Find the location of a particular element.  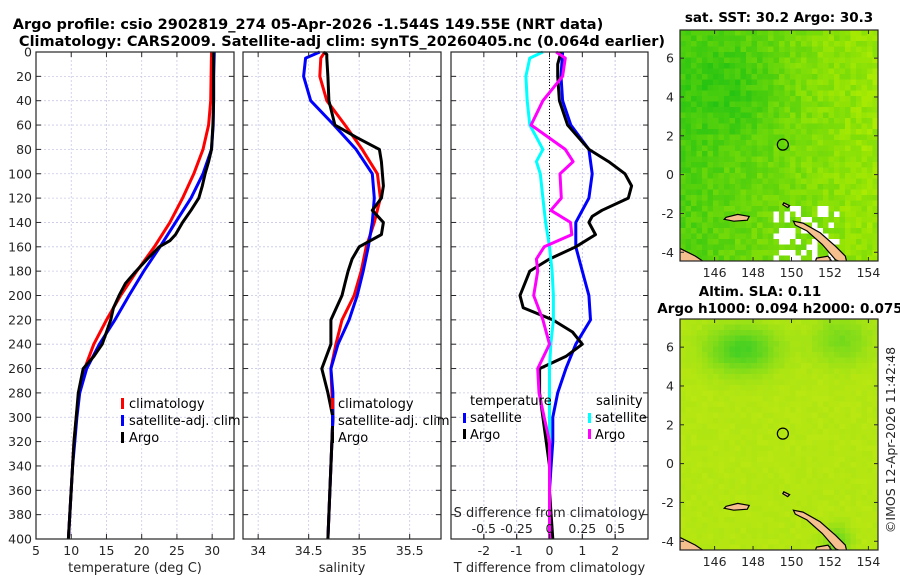

legend-swatch-temp-satellite is located at coordinates (464, 418).